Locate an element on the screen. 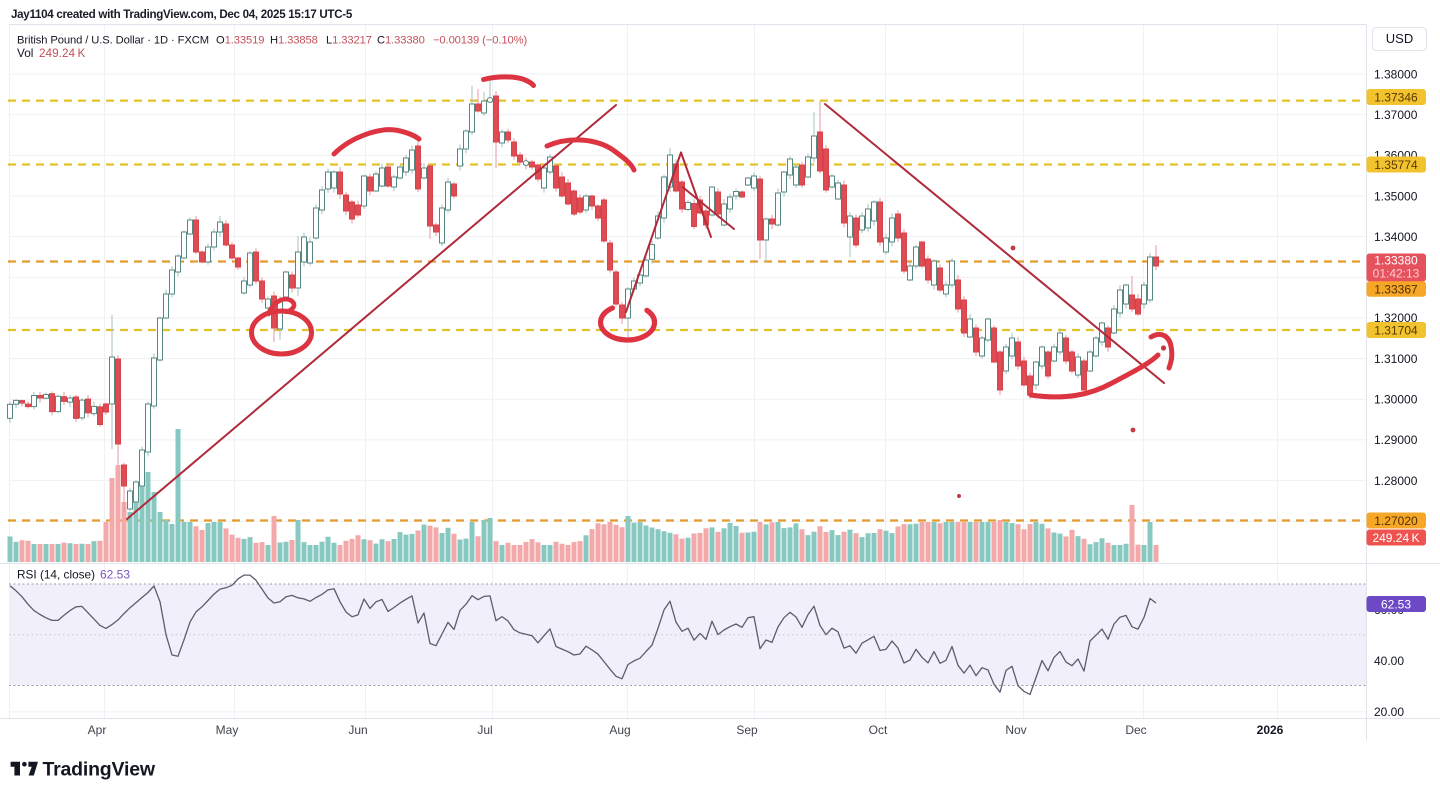  svg-text: Nov is located at coordinates (1015, 730).